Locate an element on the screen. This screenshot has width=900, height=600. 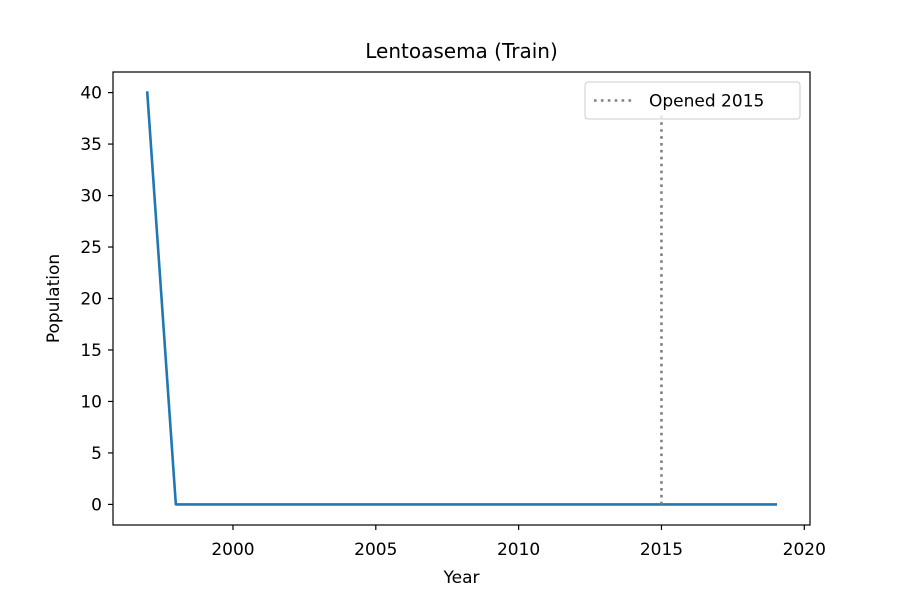
y-tick-label: 35 is located at coordinates (91, 145).